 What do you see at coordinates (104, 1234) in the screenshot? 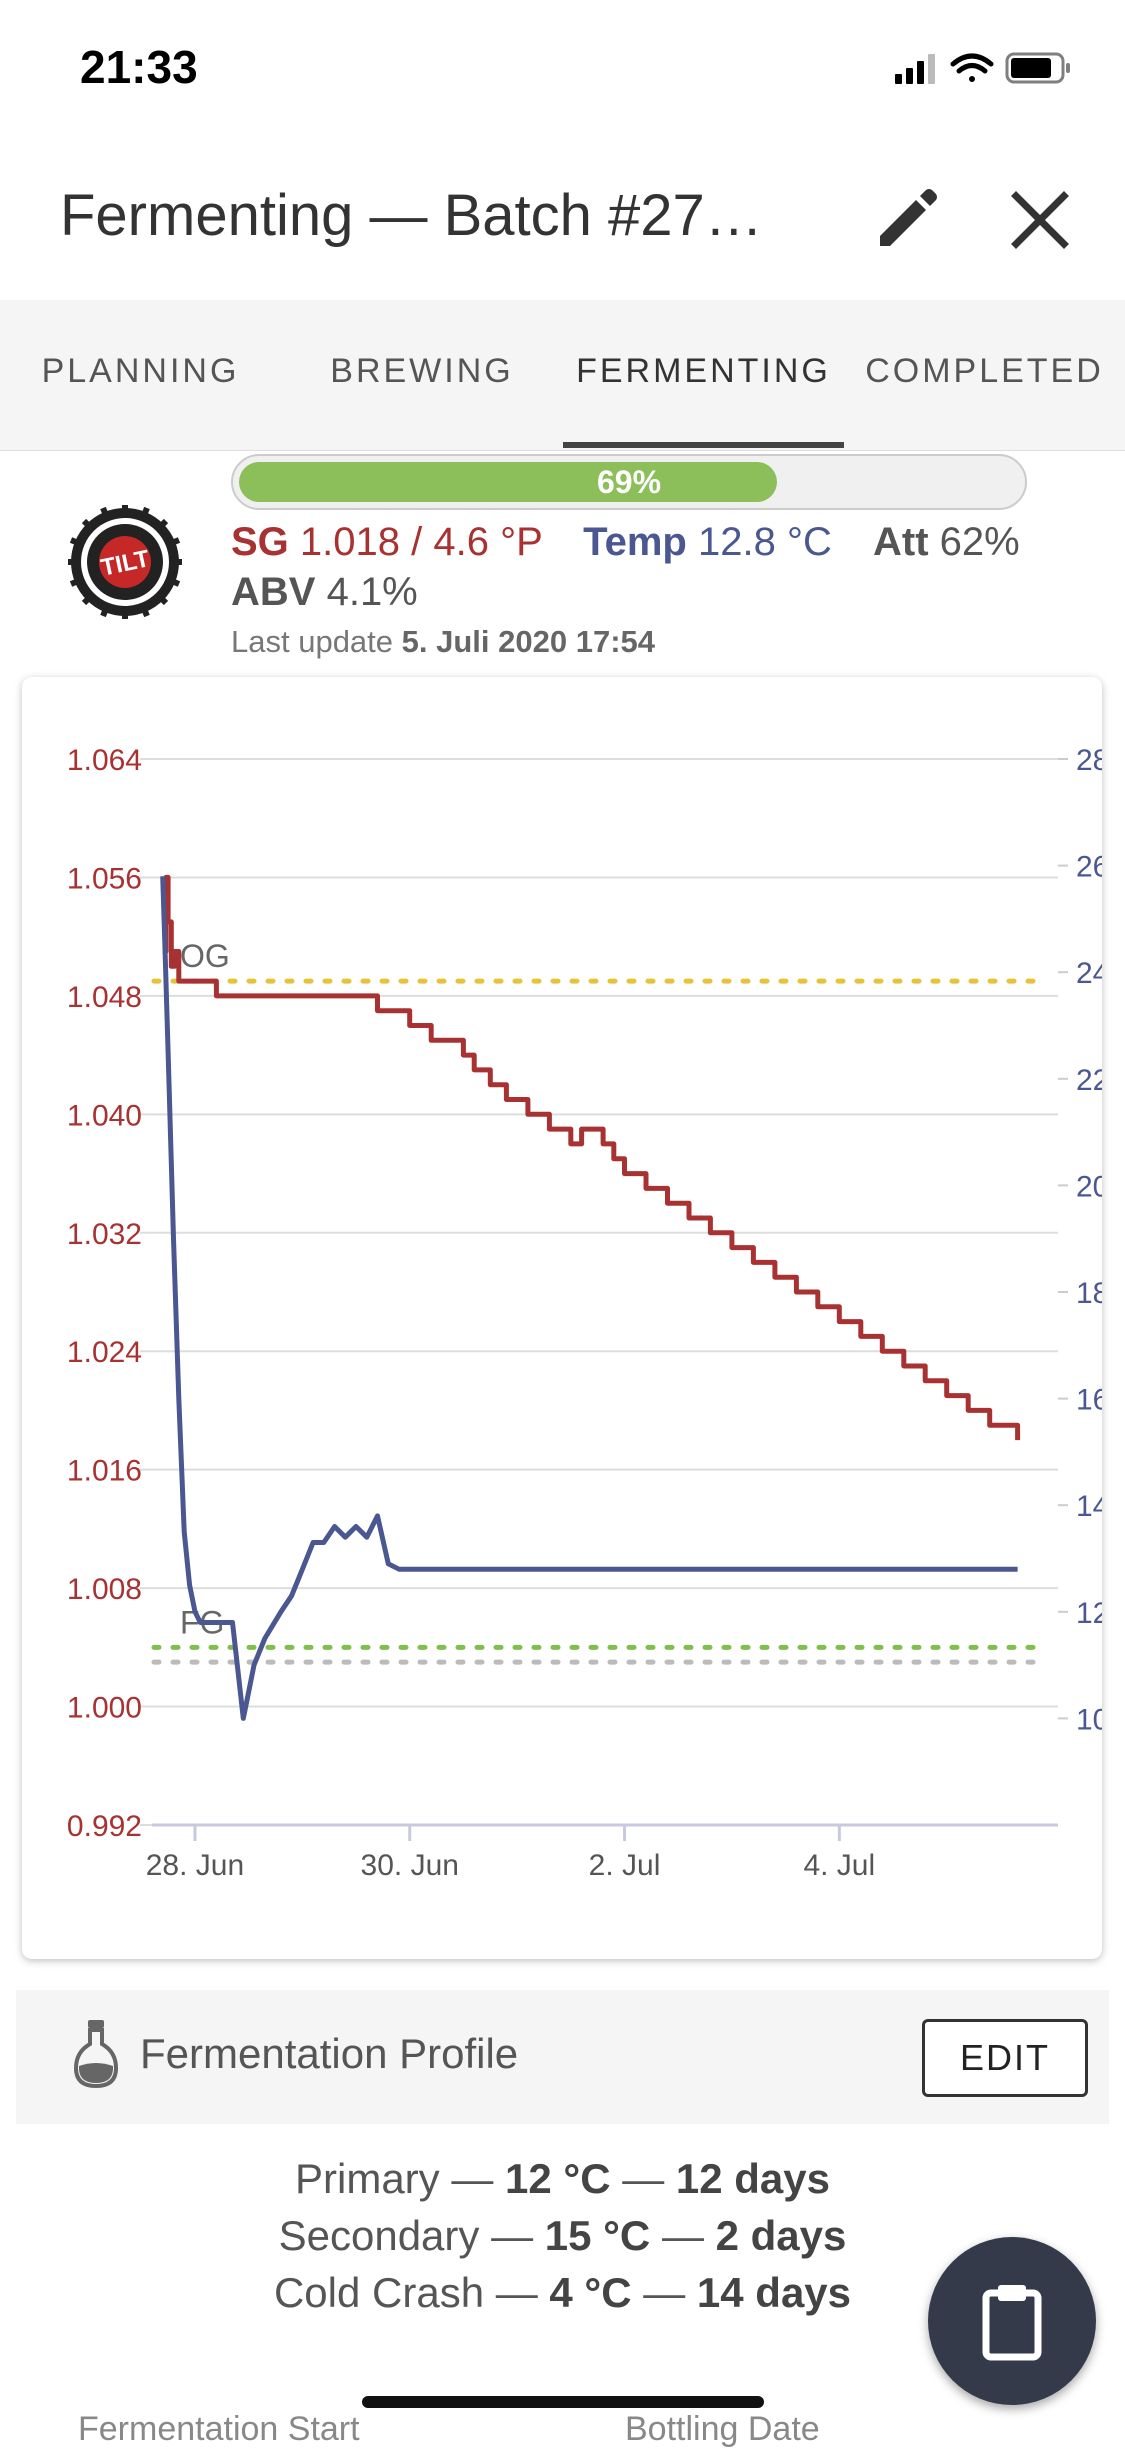
I see `left-axis-tick-label: 1.032` at bounding box center [104, 1234].